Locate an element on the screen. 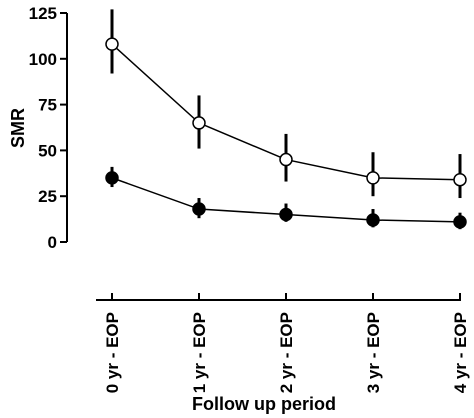 This screenshot has height=418, width=474. y-tick-label: 0 is located at coordinates (52, 242).